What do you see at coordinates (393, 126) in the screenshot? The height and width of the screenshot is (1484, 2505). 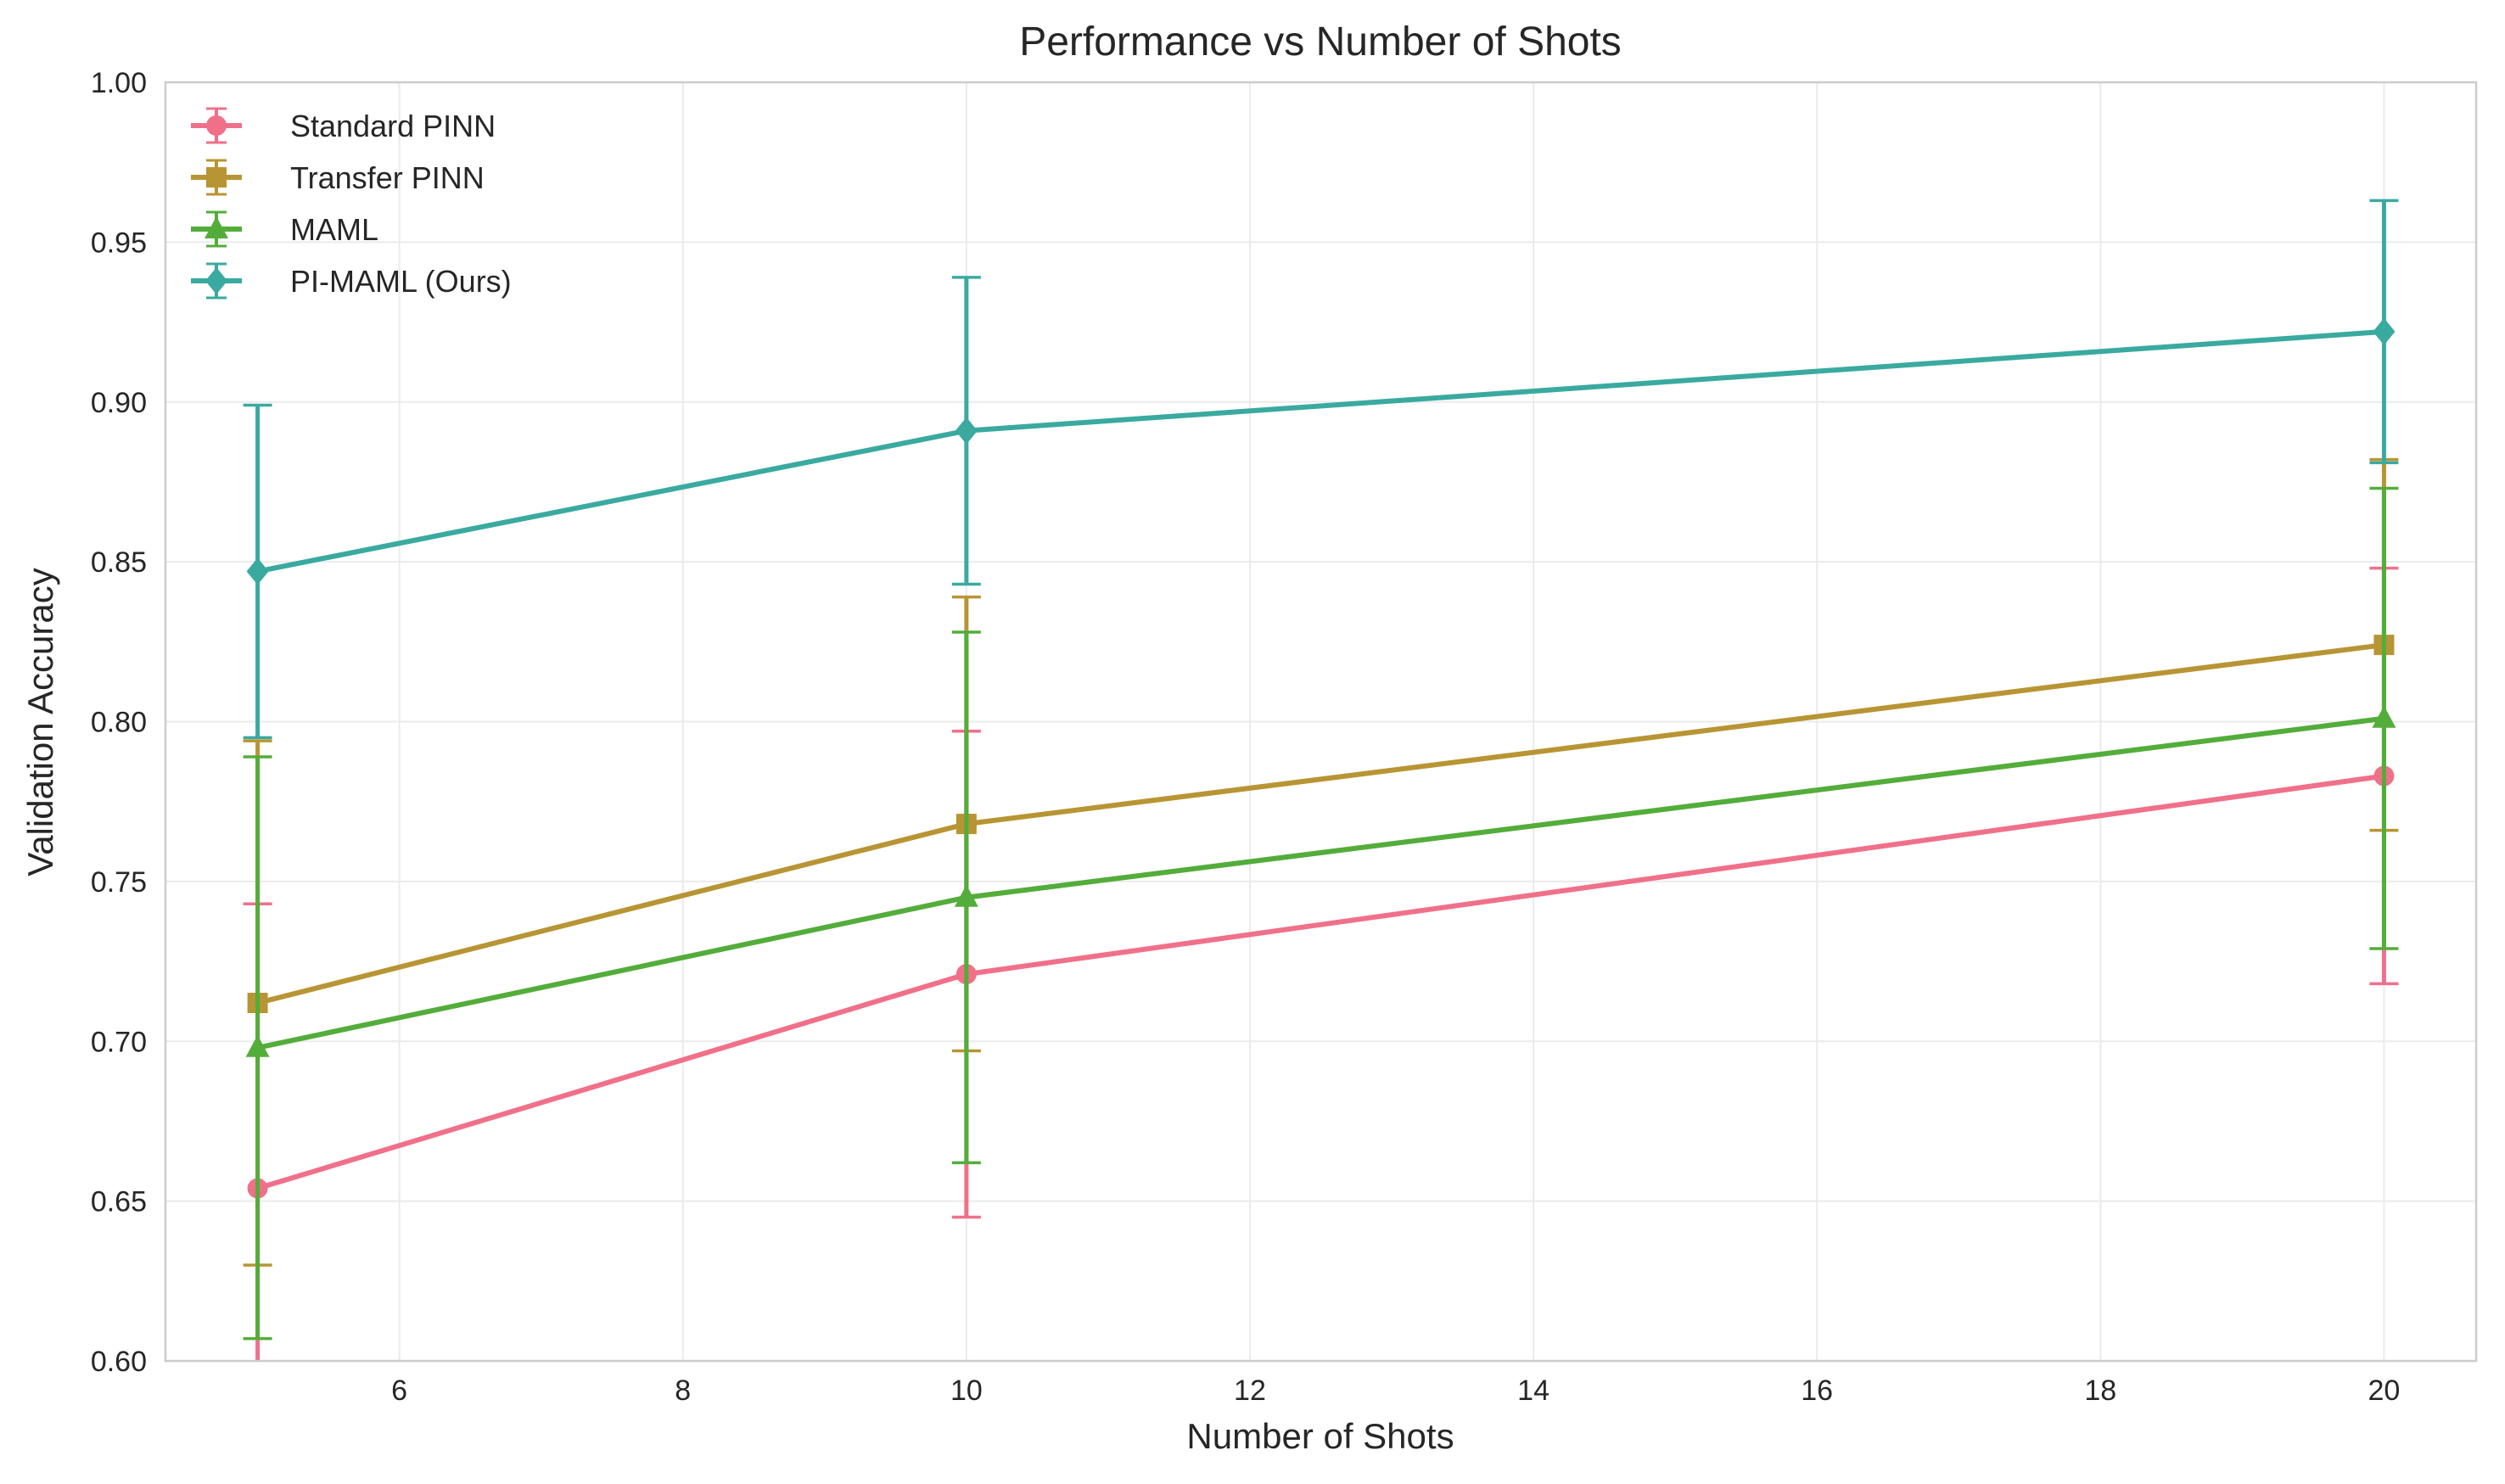 I see `legend-label: Standard PINN` at bounding box center [393, 126].